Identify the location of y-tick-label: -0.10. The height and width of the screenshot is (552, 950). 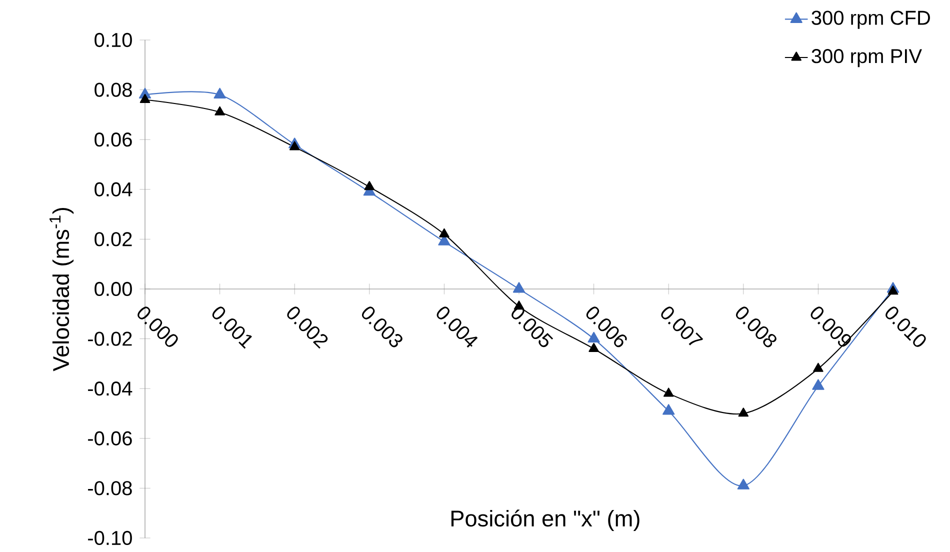
(110, 538).